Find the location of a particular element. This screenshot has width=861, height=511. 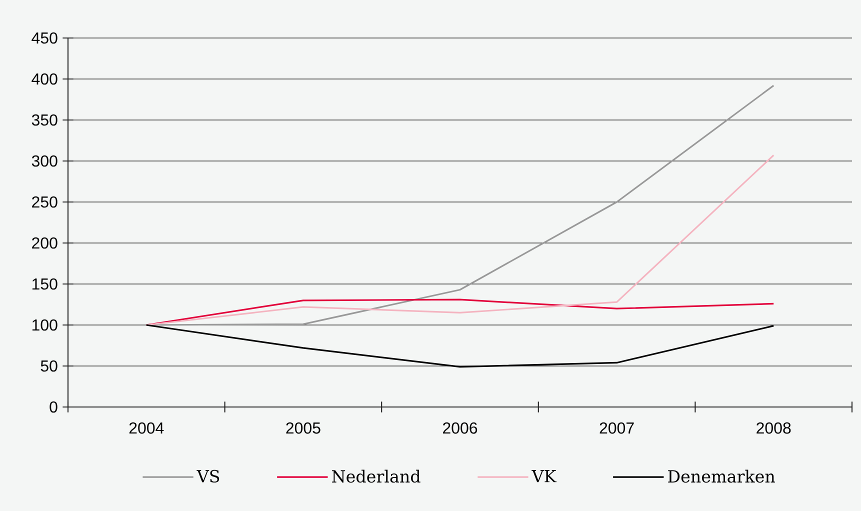

y-tick-label: 200 is located at coordinates (45, 243).